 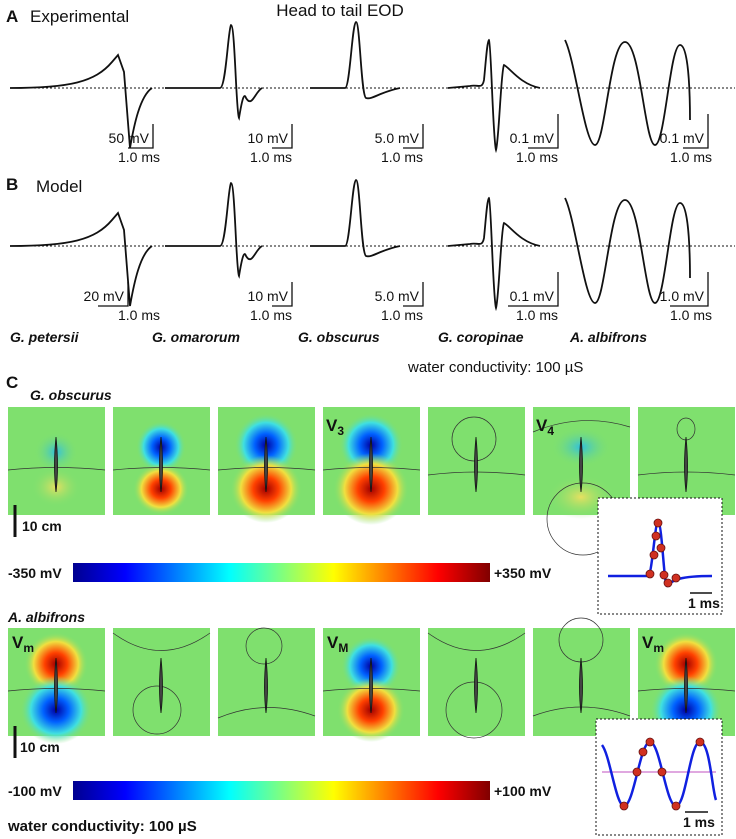 What do you see at coordinates (104, 296) in the screenshot?
I see `scale-voltage: 20 mV` at bounding box center [104, 296].